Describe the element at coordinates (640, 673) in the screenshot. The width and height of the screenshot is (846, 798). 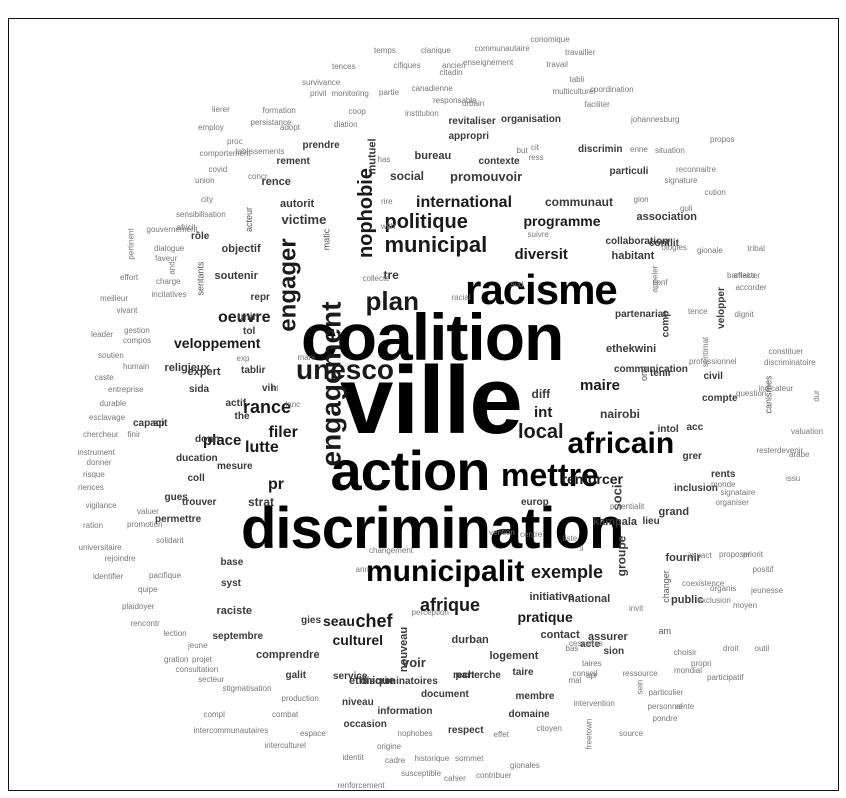
I see `word-cloud-word: ressource` at that location.